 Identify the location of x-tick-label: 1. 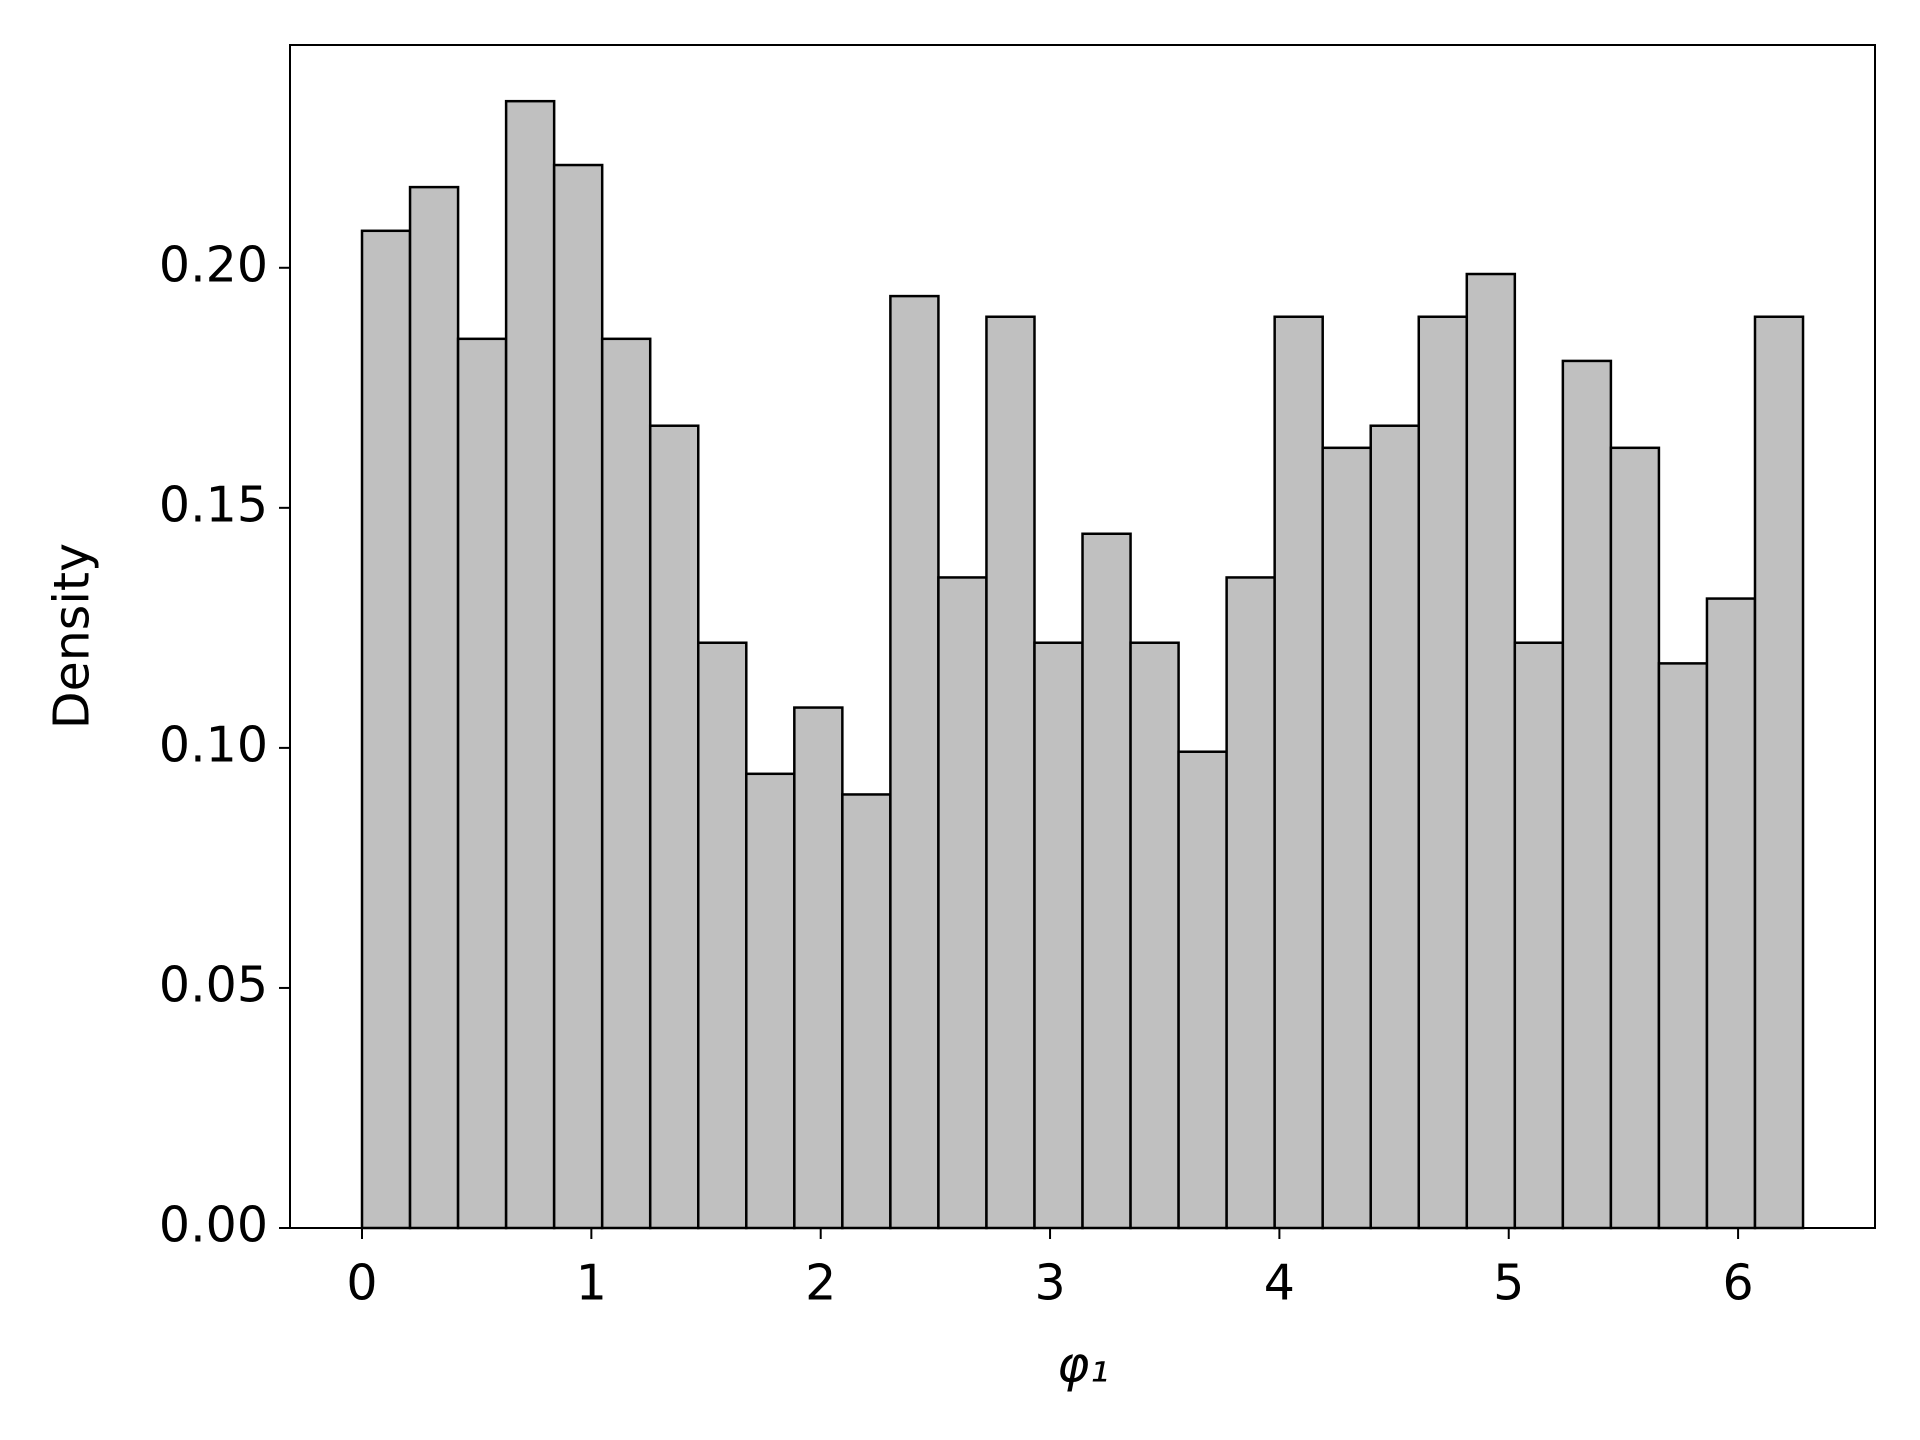
(591, 1283).